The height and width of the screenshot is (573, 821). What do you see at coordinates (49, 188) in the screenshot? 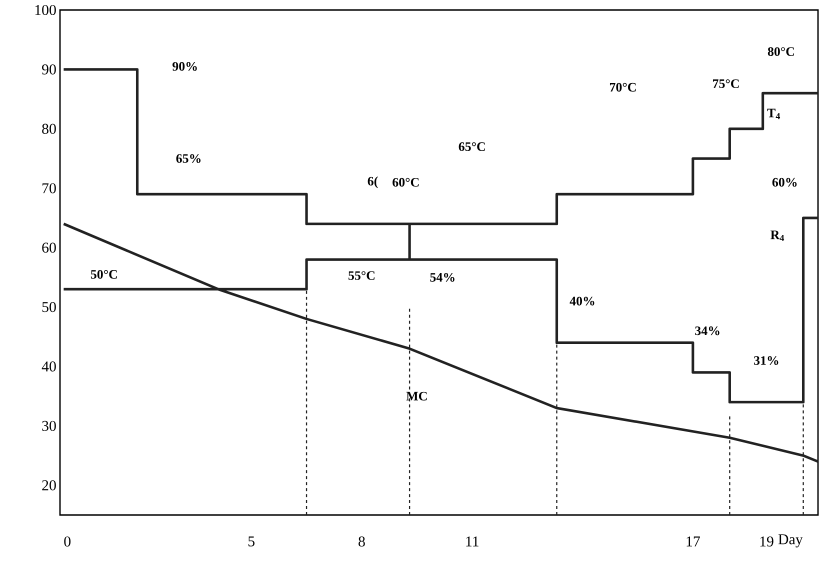
I see `y-tick-label: 70` at bounding box center [49, 188].